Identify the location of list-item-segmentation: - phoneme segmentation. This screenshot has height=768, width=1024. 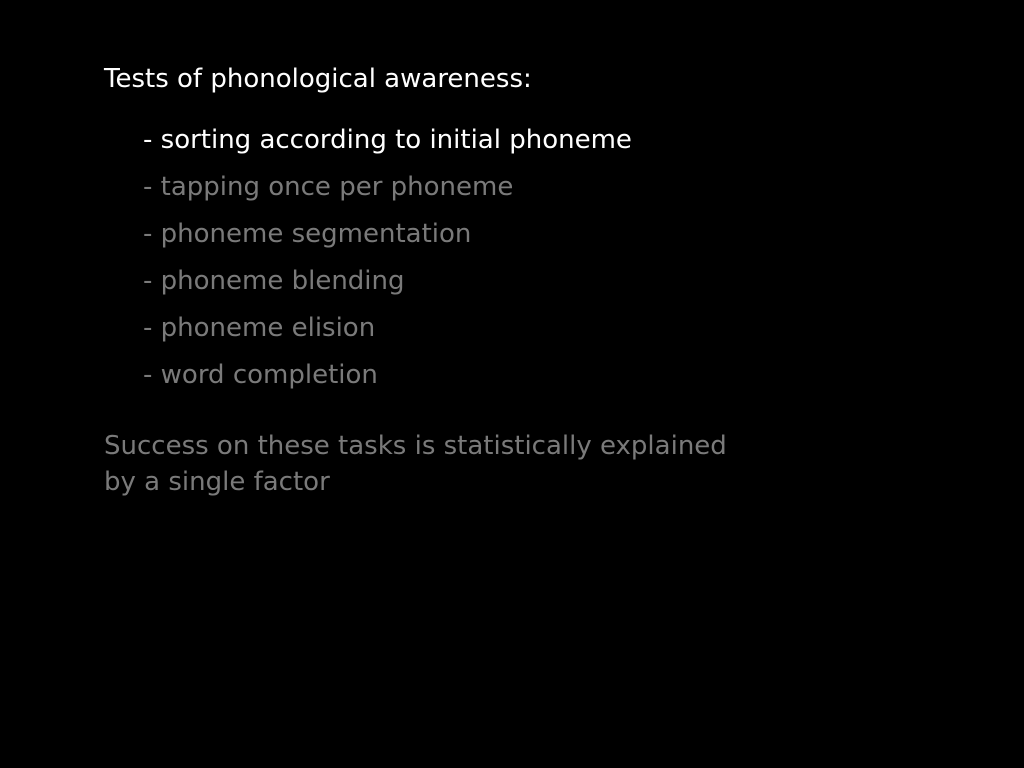
(307, 234).